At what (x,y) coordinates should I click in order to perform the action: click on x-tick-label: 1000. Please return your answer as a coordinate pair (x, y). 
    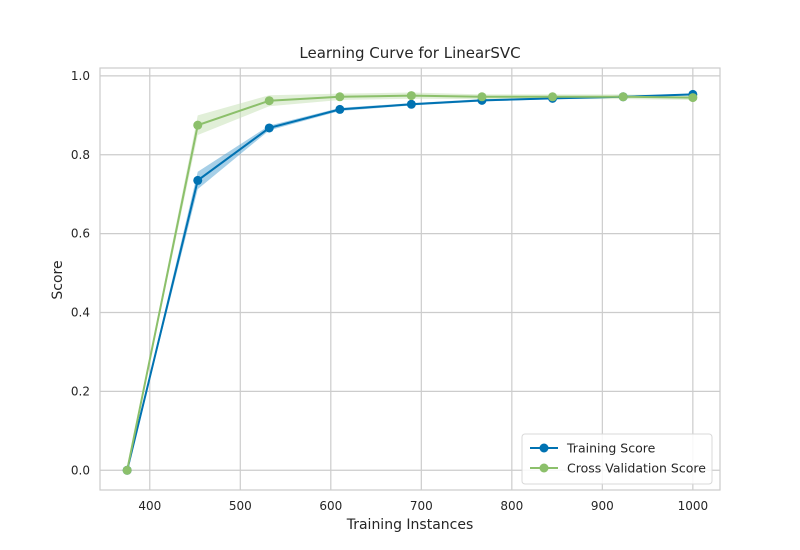
    Looking at the image, I should click on (693, 506).